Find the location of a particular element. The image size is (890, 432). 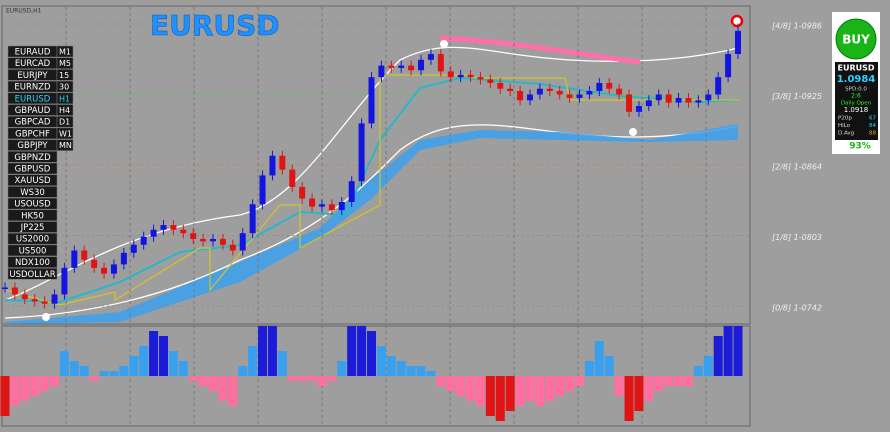

stat-value: 67 is located at coordinates (872, 119).